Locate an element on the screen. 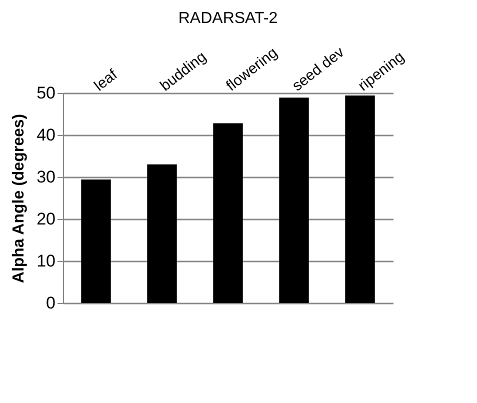  chart-title: RADARSAT-2 is located at coordinates (228, 19).